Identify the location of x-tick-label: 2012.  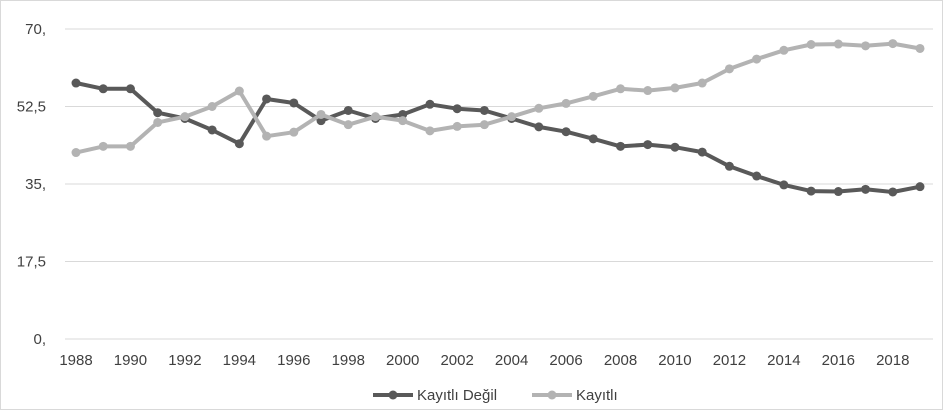
(729, 360).